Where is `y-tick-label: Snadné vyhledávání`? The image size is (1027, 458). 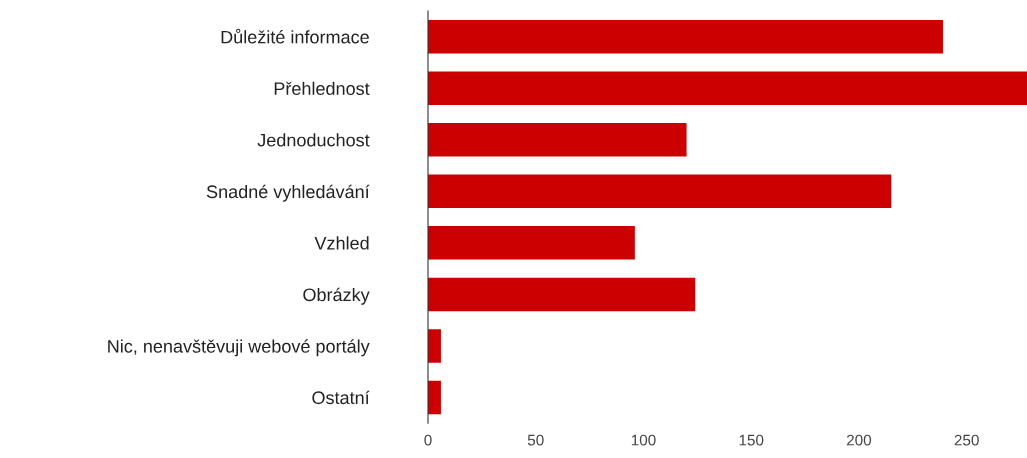 y-tick-label: Snadné vyhledávání is located at coordinates (288, 193).